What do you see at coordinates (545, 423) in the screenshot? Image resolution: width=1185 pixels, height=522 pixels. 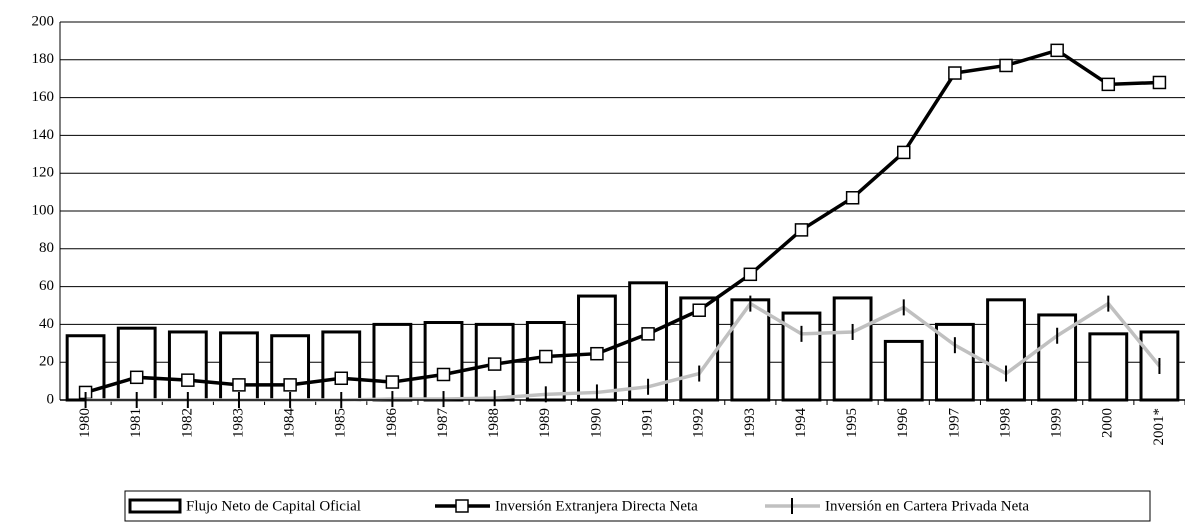 I see `x-tick-label: 1989` at bounding box center [545, 423].